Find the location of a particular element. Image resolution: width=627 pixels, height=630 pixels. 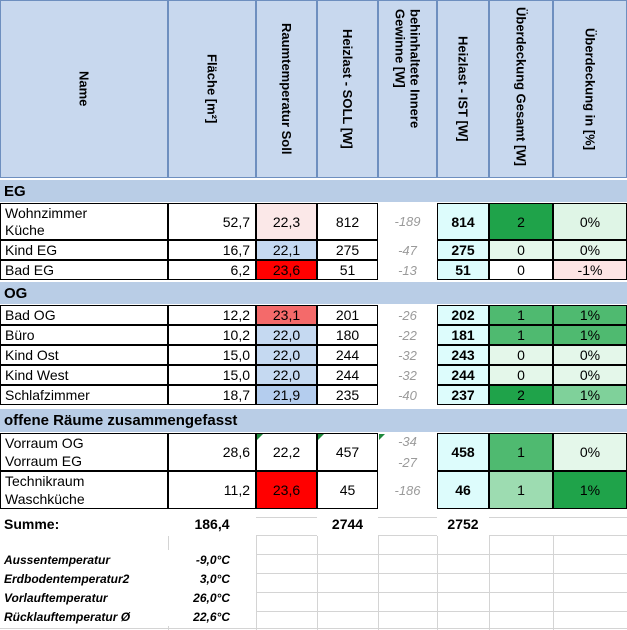

row-kind-ost-temp: 22,0 is located at coordinates (286, 355).